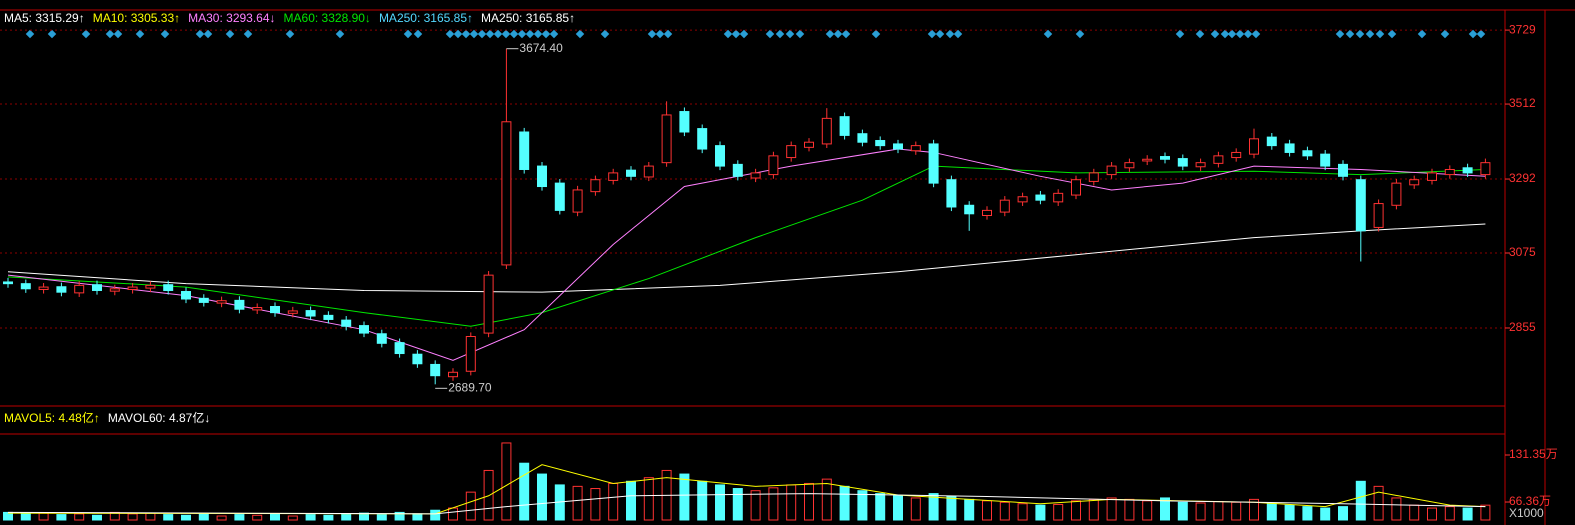 This screenshot has width=1575, height=525. What do you see at coordinates (159, 418) in the screenshot?
I see `indicator-label: MAVOL60: 4.87亿↓` at bounding box center [159, 418].